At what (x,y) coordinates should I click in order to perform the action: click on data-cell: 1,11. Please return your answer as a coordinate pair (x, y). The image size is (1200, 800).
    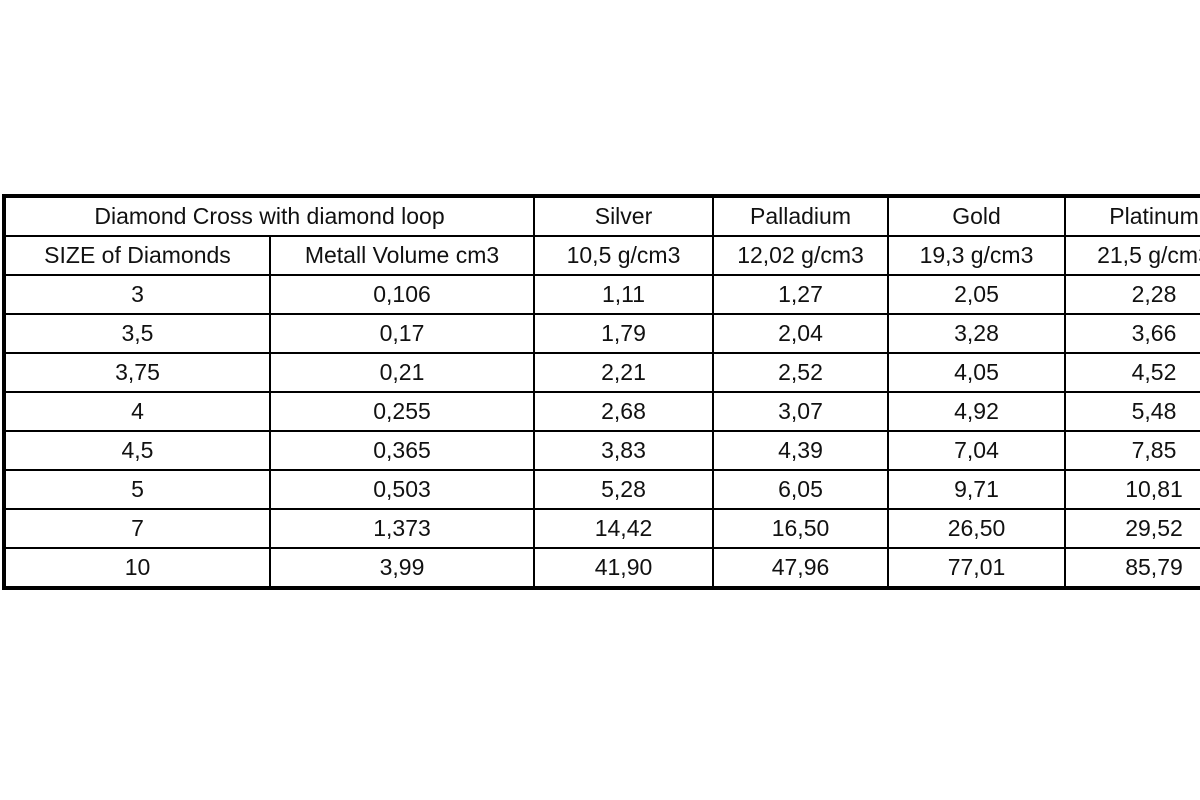
    Looking at the image, I should click on (623, 294).